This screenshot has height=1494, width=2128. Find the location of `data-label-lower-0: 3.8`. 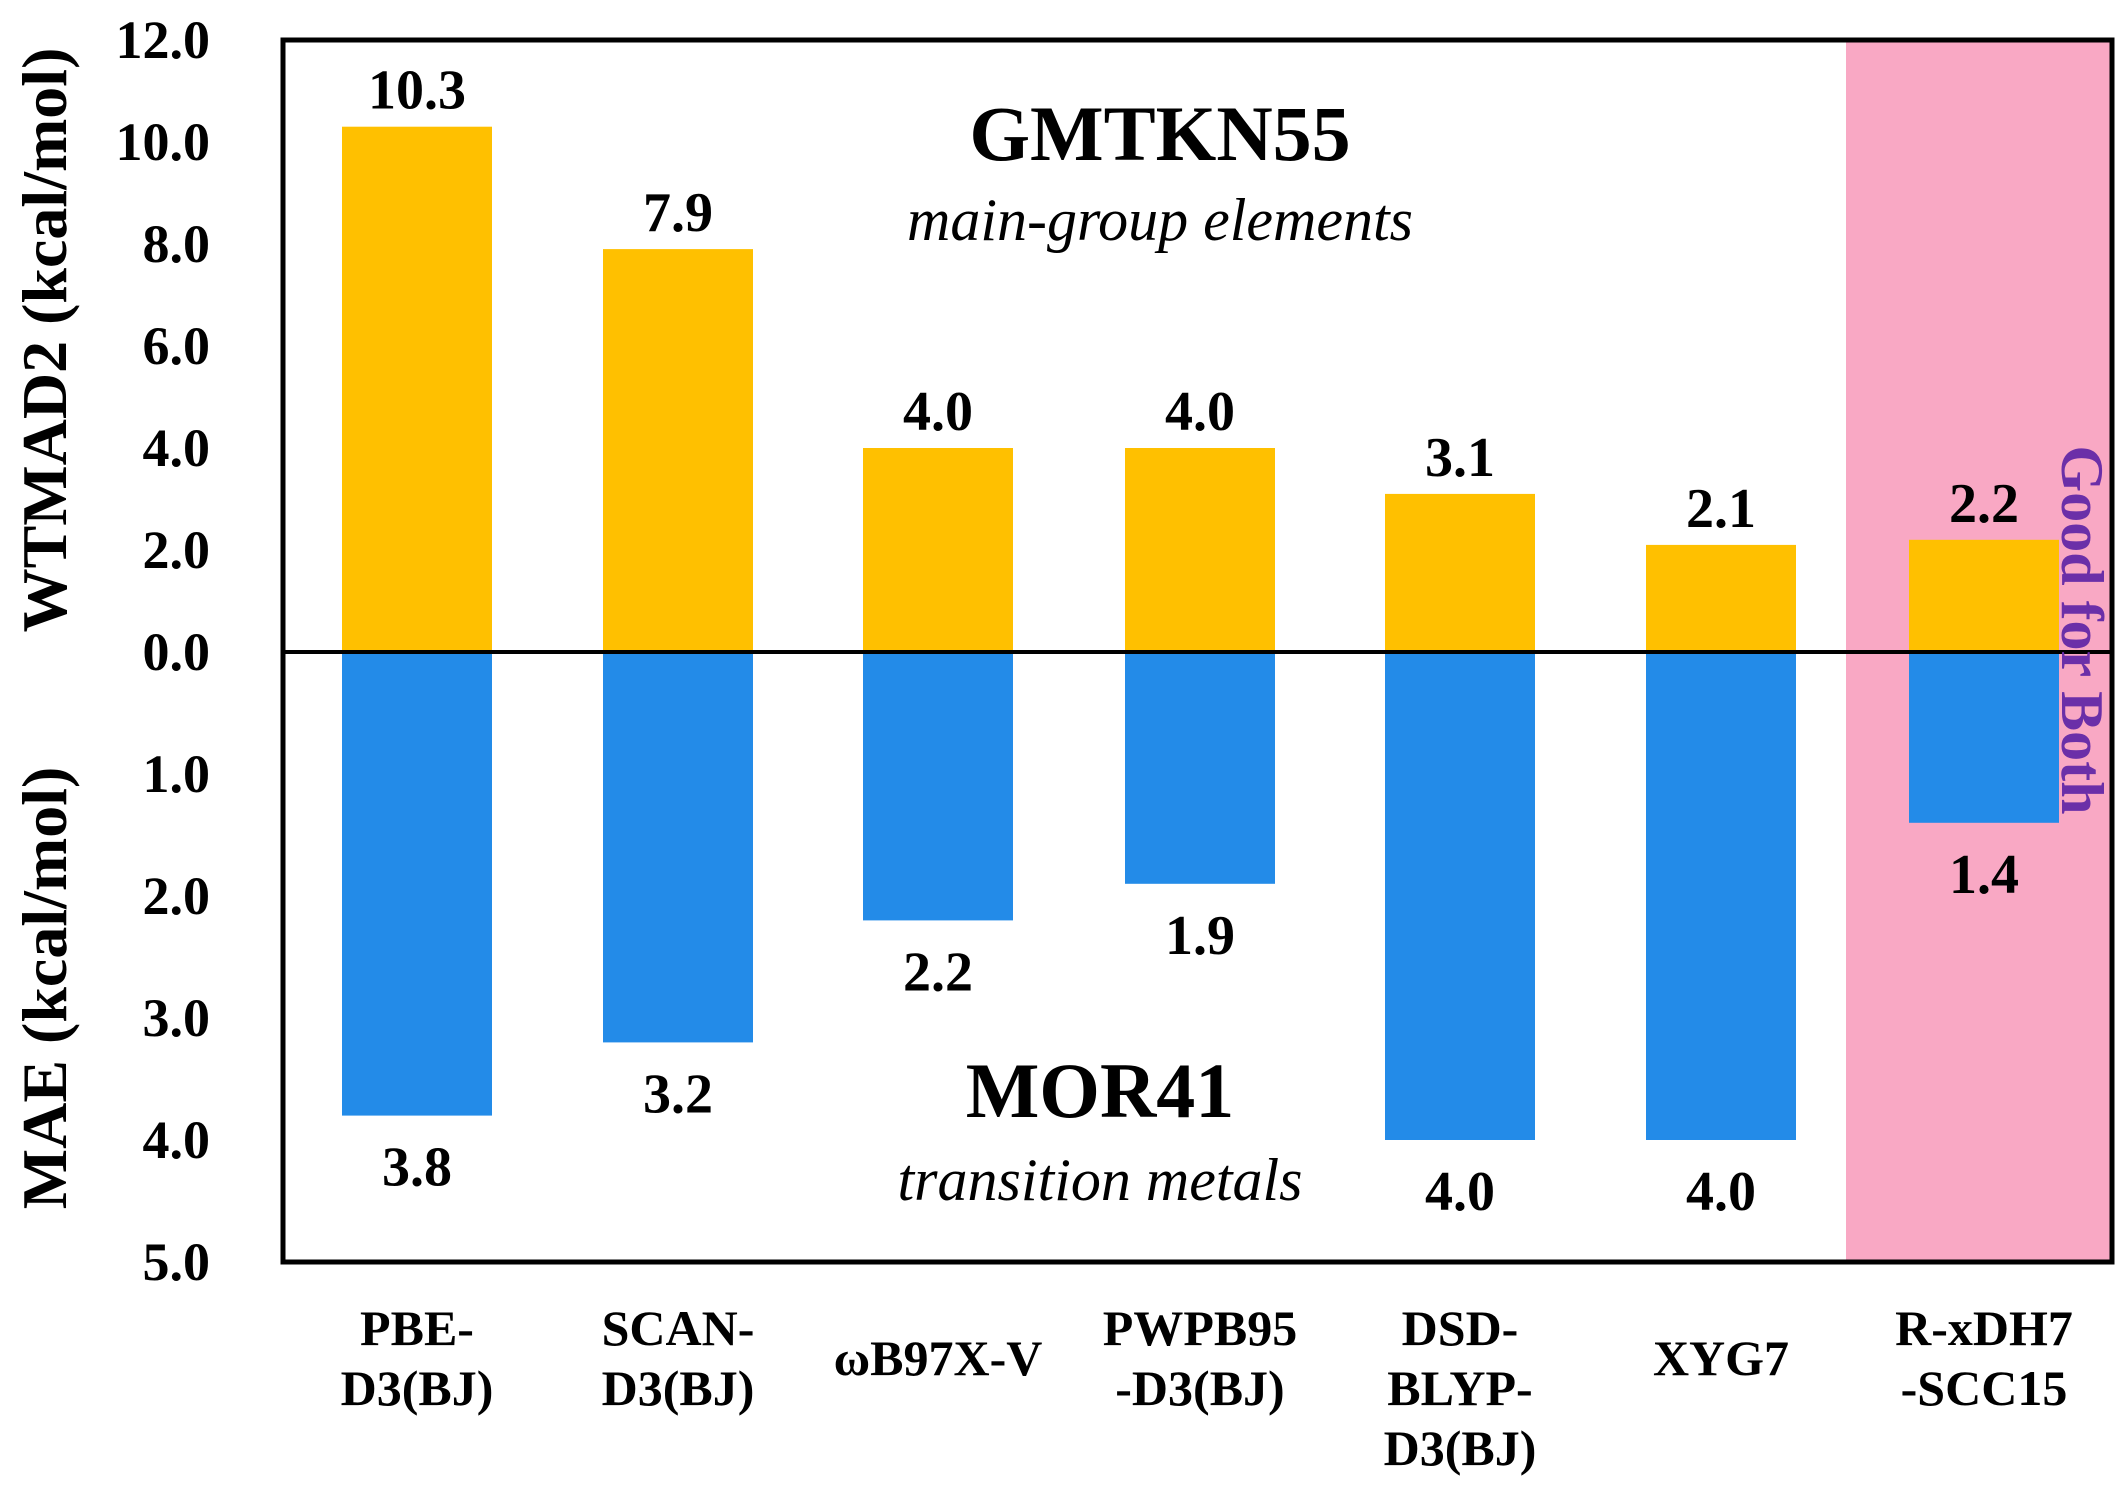

data-label-lower-0: 3.8 is located at coordinates (417, 1168).